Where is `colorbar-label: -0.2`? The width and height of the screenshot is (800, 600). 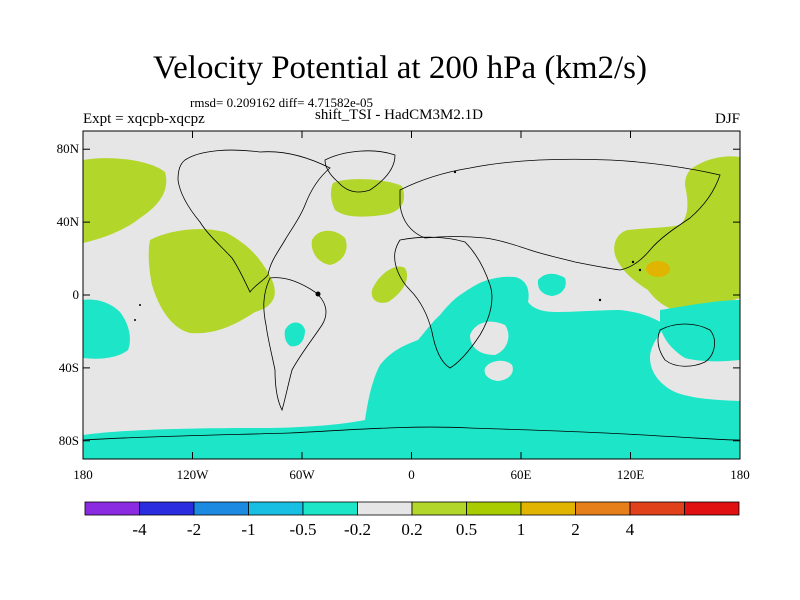
colorbar-label: -0.2 is located at coordinates (357, 529).